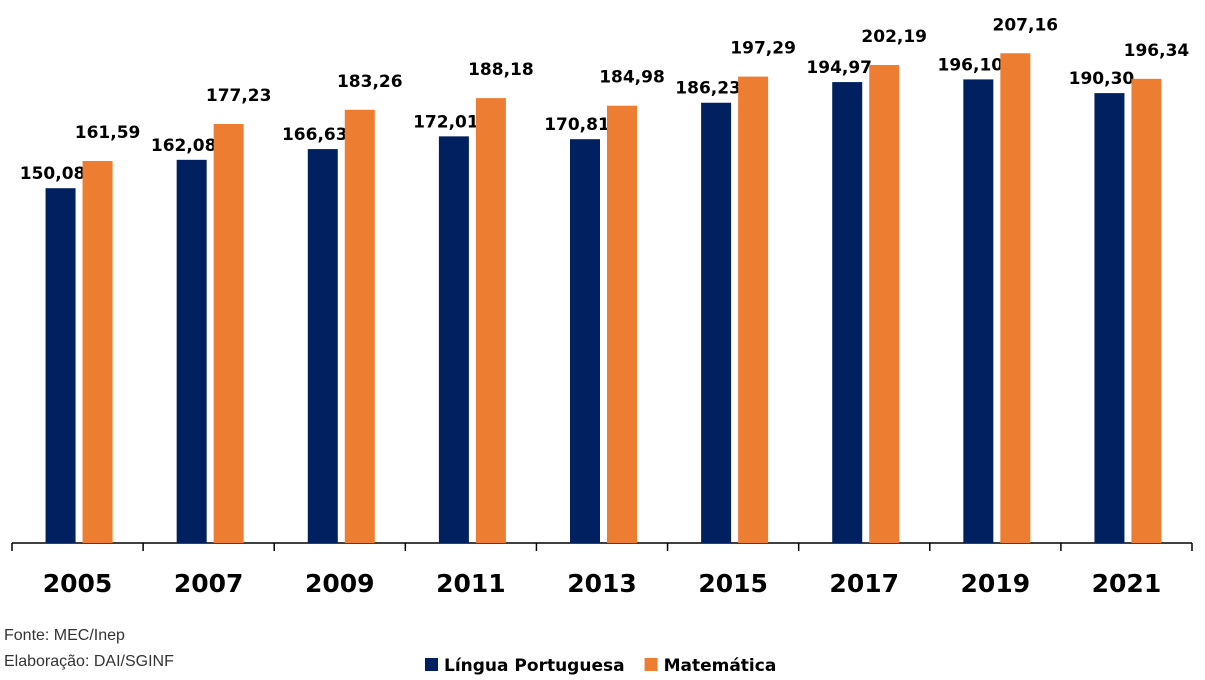 This screenshot has width=1205, height=680. I want to click on data-label: 162,08, so click(184, 146).